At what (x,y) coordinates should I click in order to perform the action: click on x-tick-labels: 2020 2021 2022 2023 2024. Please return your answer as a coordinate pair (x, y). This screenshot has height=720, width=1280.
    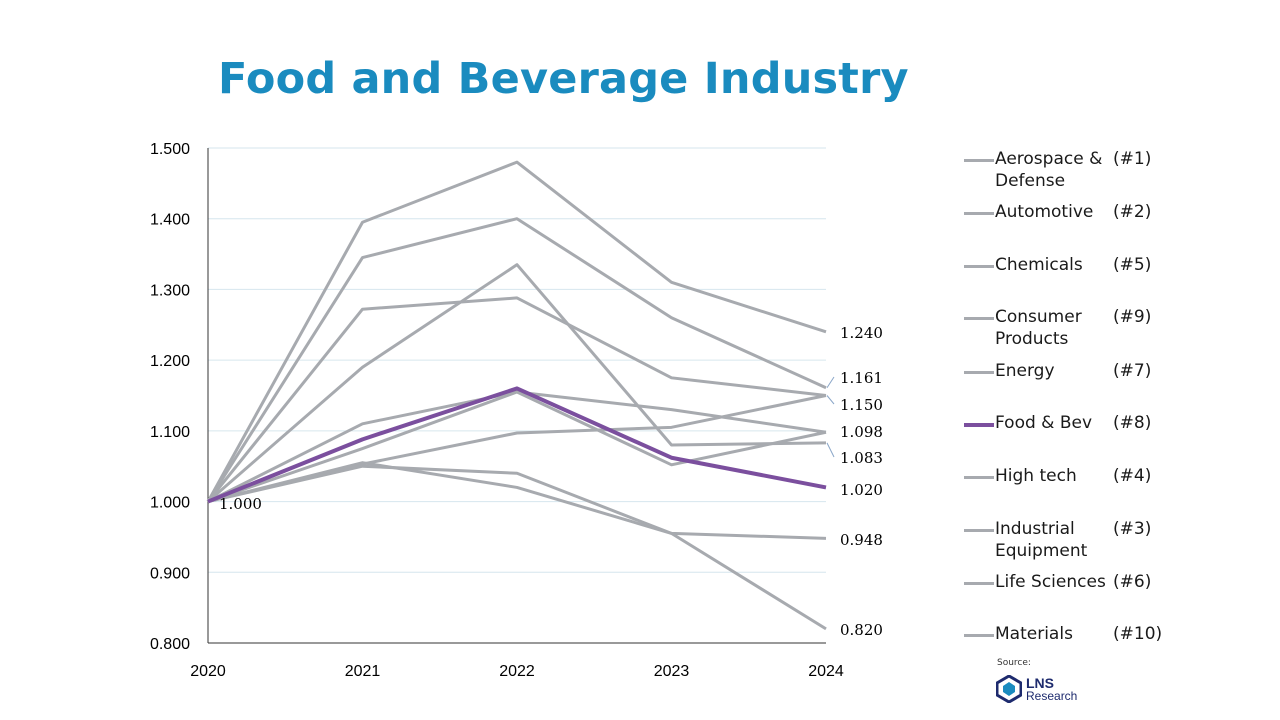
    Looking at the image, I should click on (517, 671).